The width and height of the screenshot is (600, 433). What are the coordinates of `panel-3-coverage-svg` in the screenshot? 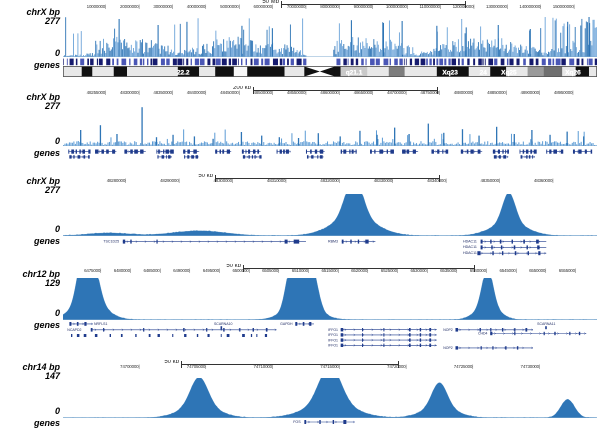 It's located at (330, 215).